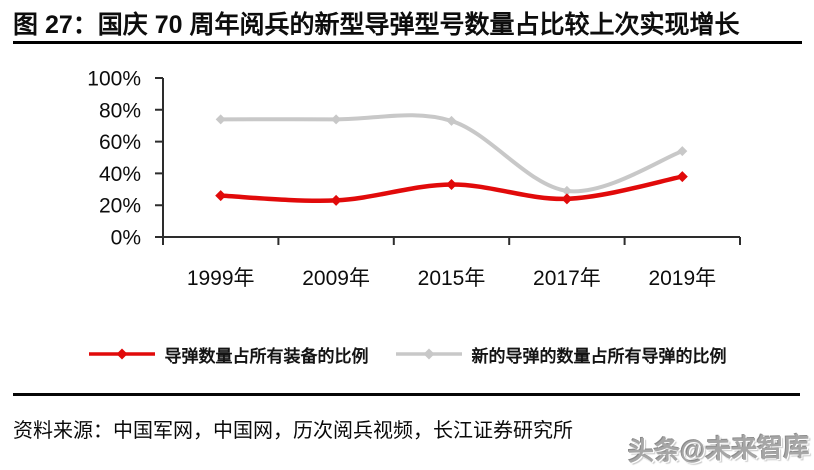  Describe the element at coordinates (114, 159) in the screenshot. I see `y-axis-labels: 0% 20% 40% 60% 80% 100%` at that location.